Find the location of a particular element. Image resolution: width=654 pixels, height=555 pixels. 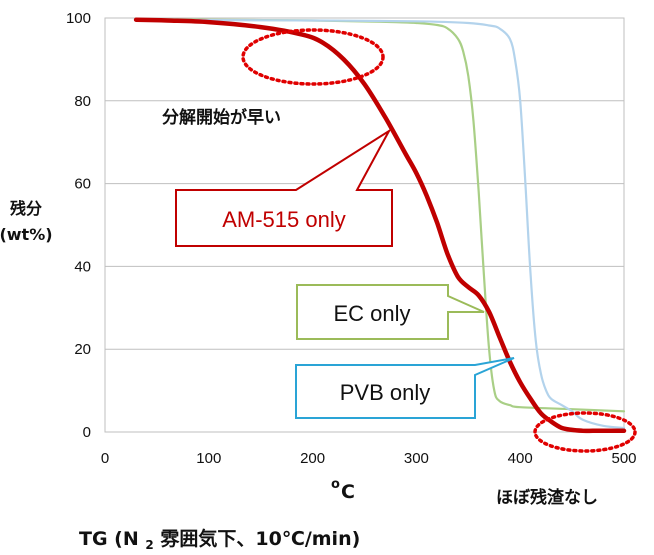

x-tick-label: 0 is located at coordinates (105, 458).